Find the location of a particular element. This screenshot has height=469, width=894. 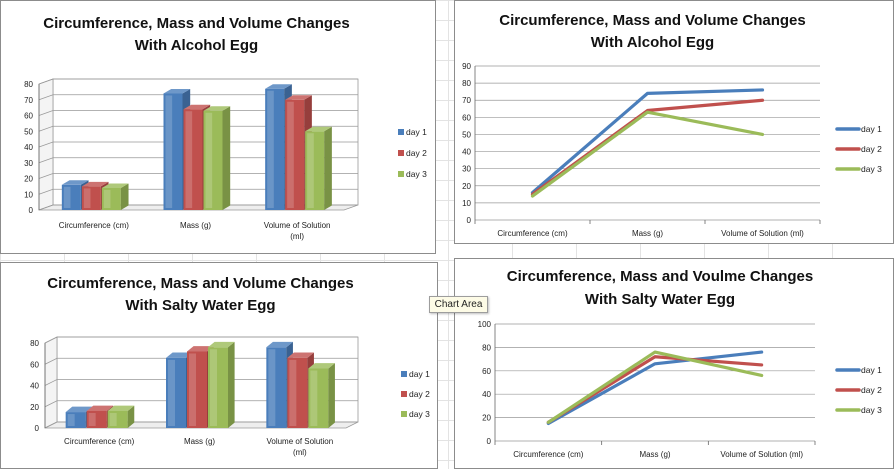

chart-title: With Salty Water Egg is located at coordinates (200, 305).